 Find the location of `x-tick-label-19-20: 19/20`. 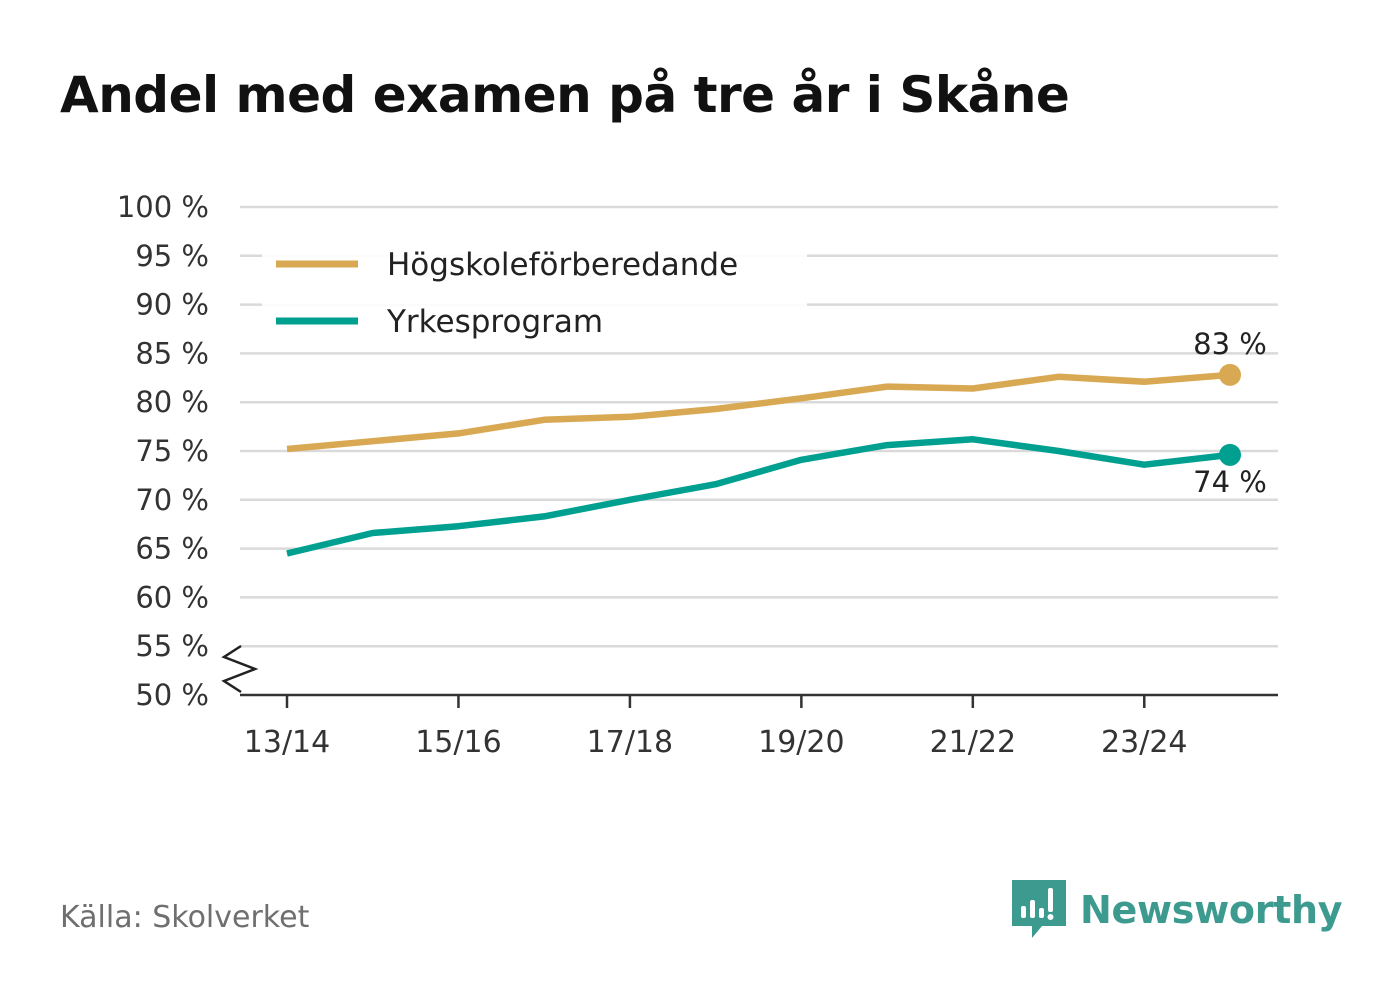

x-tick-label-19-20: 19/20 is located at coordinates (801, 742).